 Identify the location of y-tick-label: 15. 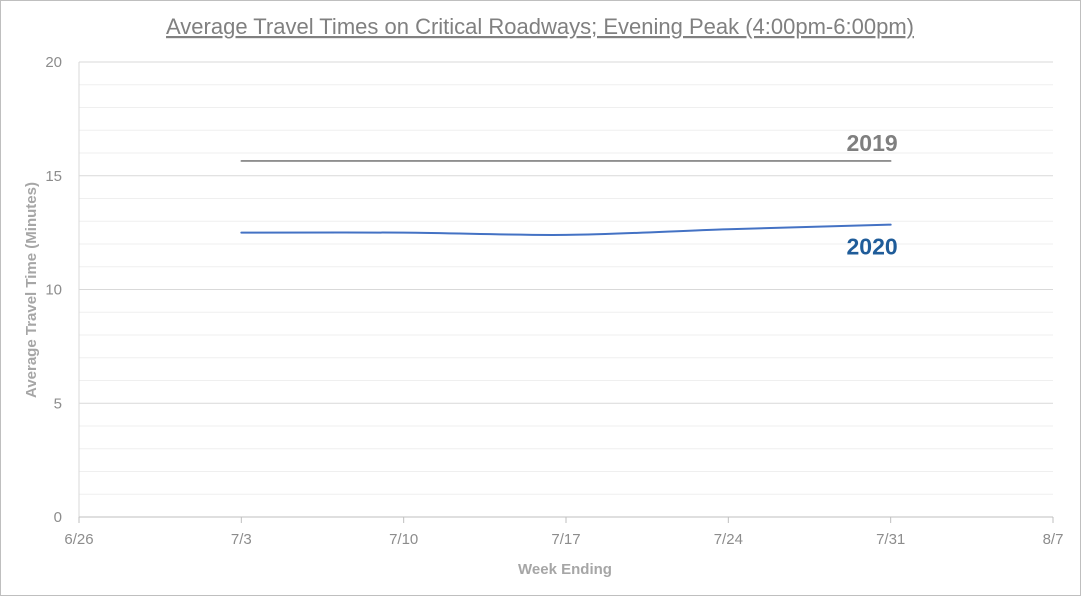
(53, 176).